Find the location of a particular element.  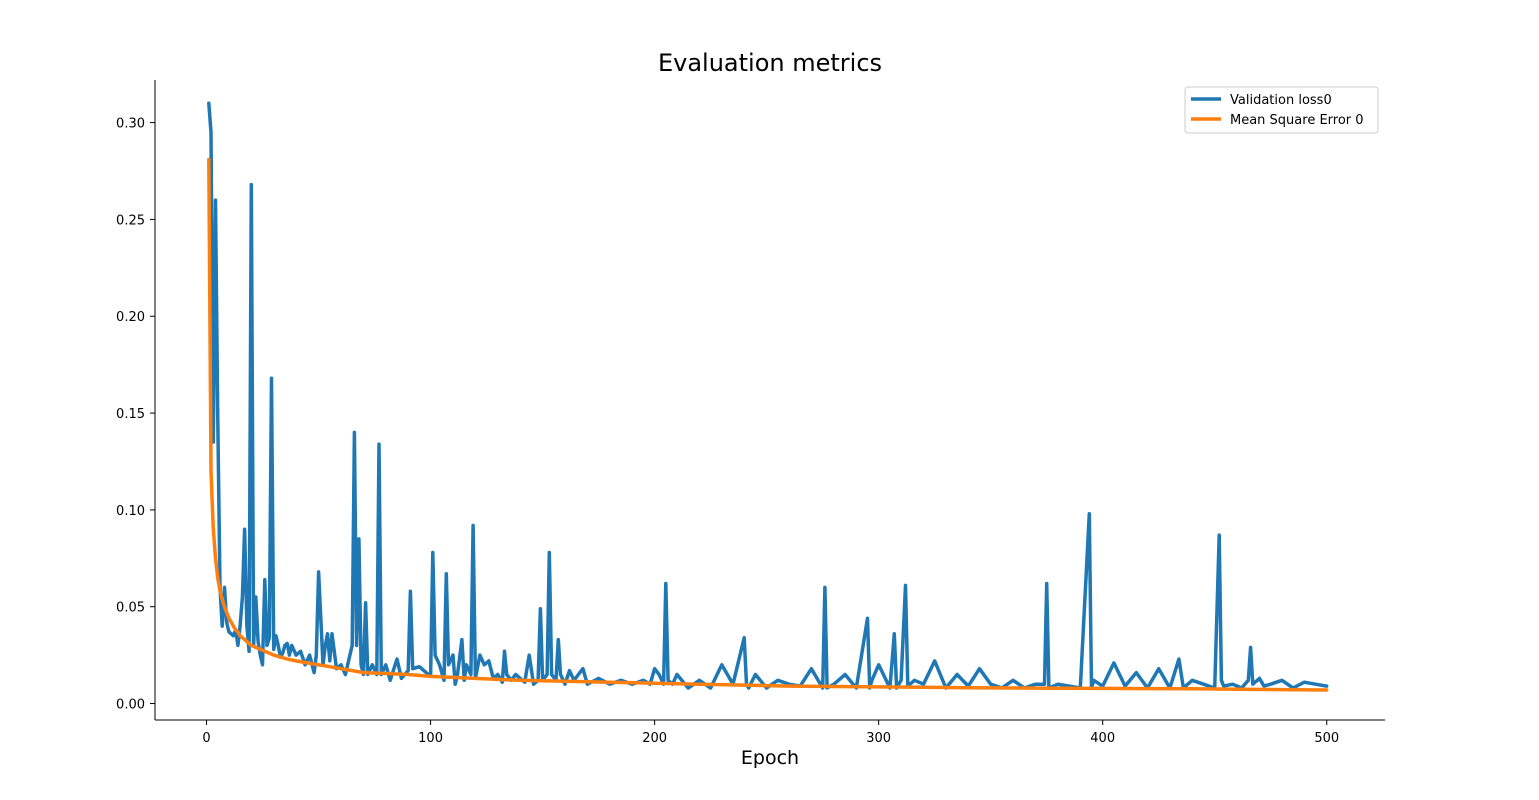

x-ticks: 0 100 200 300 400 500 is located at coordinates (770, 733).